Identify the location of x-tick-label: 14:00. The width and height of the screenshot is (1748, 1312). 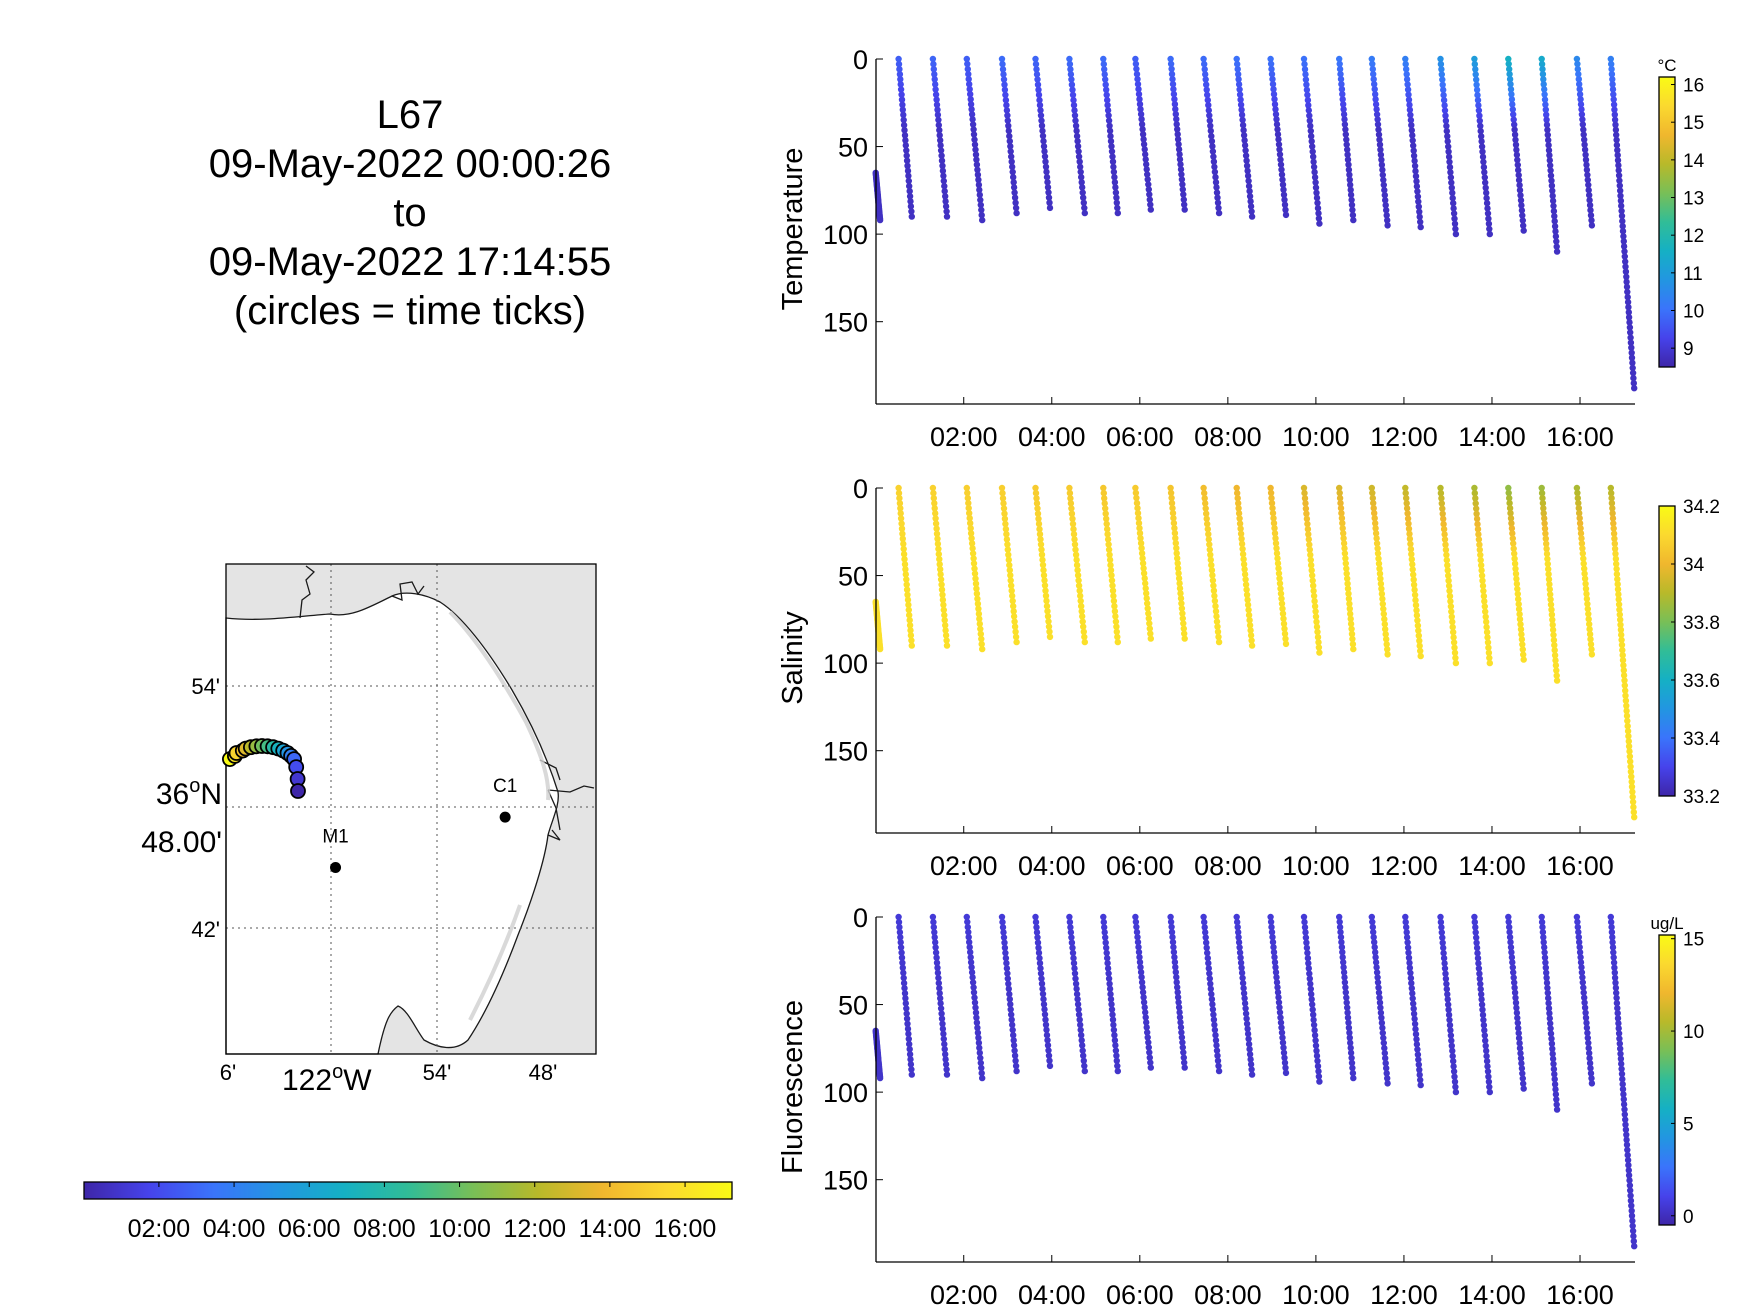
(1492, 866).